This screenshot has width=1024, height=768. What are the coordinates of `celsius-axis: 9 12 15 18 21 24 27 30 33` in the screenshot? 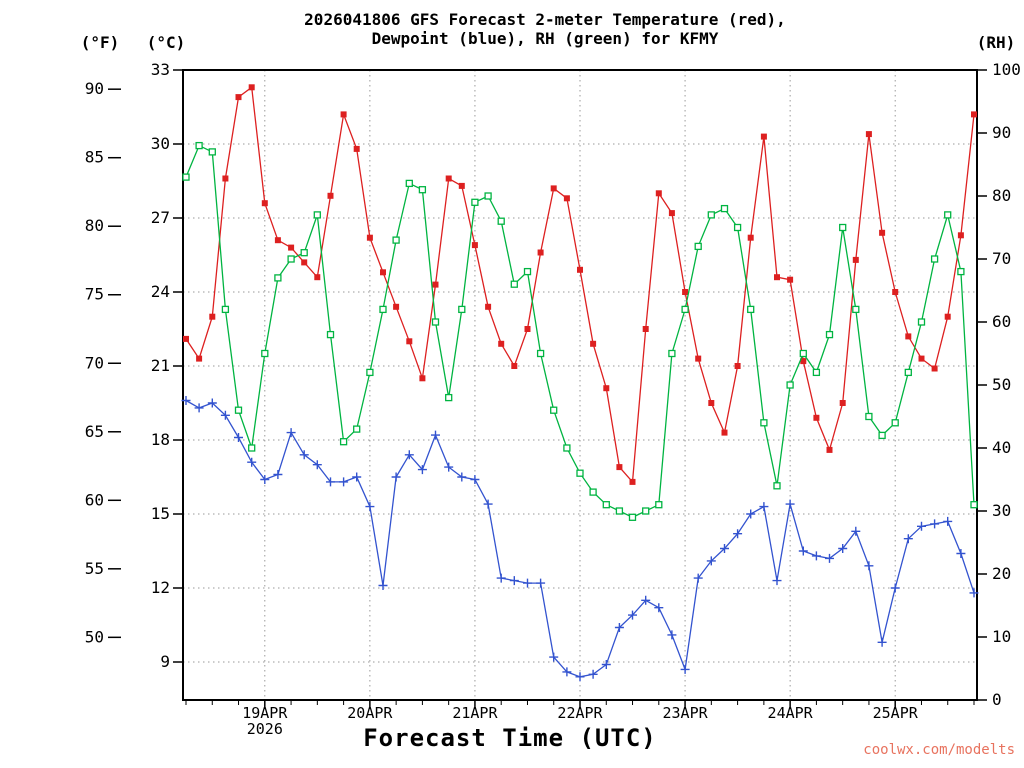 It's located at (167, 365).